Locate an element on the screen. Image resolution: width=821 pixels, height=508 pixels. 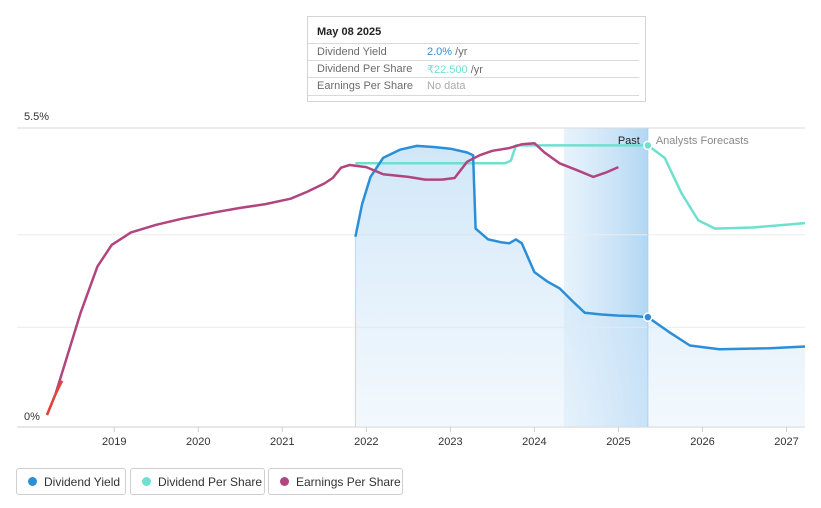
tooltip-value: 2.0% /yr is located at coordinates (447, 52).